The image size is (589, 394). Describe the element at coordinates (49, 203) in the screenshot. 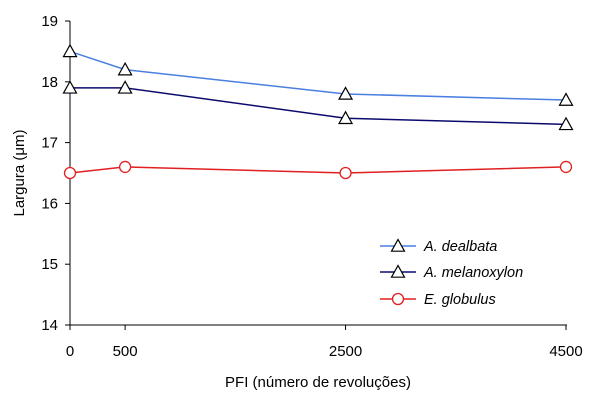

I see `y-tick-label: 16` at that location.